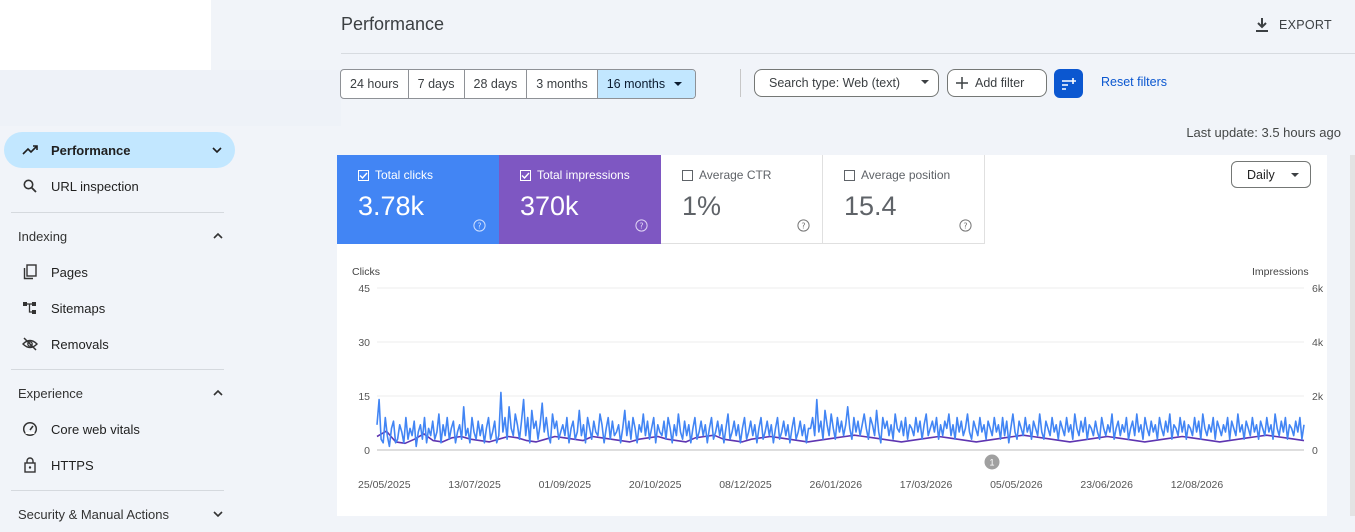 This screenshot has width=1355, height=532. What do you see at coordinates (549, 206) in the screenshot?
I see `metric-value: 370k` at bounding box center [549, 206].